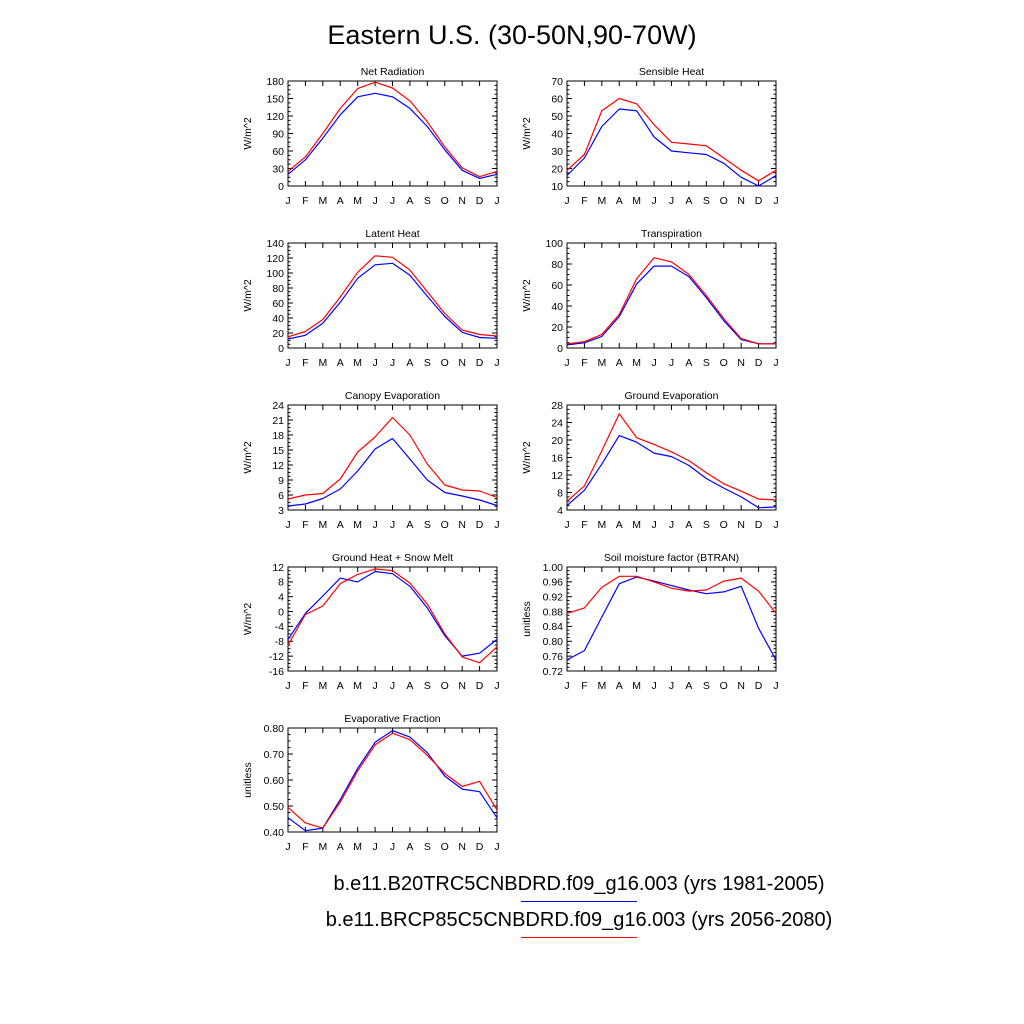 This screenshot has height=1024, width=1024. Describe the element at coordinates (276, 657) in the screenshot. I see `y-tick-label: -12` at that location.